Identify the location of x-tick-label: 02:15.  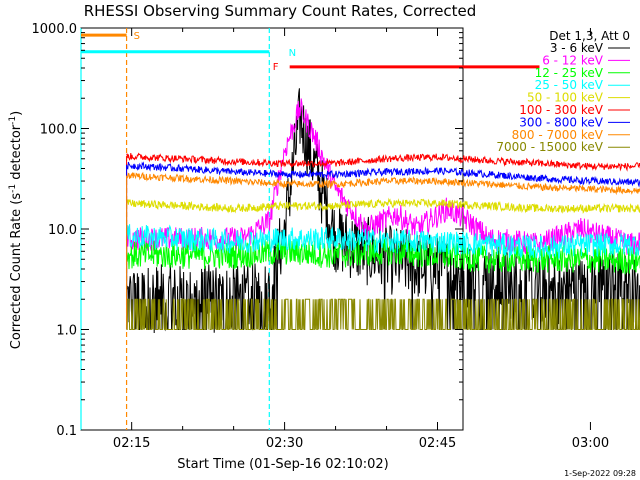
(131, 443).